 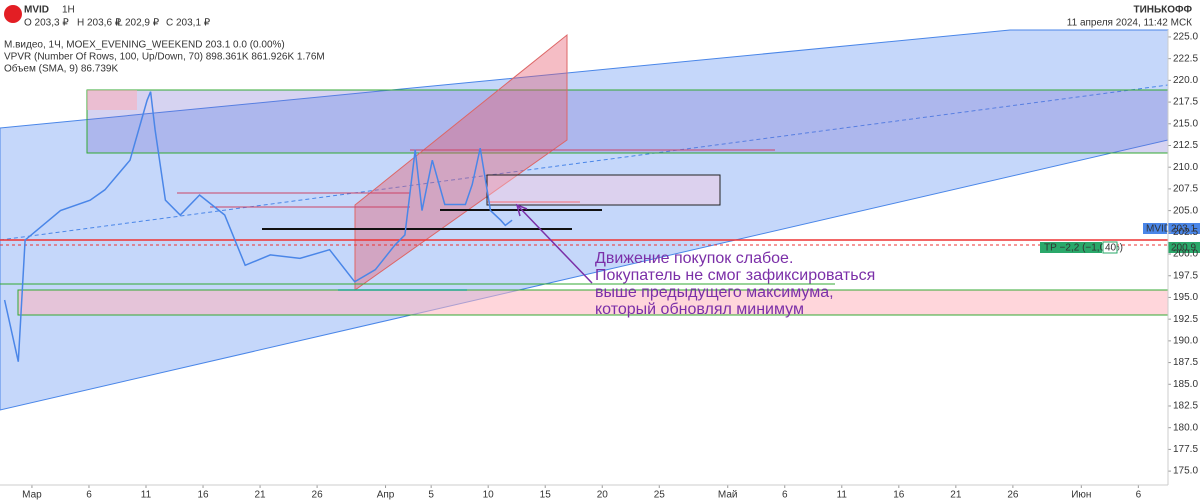 I want to click on x-tick-label: 25, so click(x=660, y=495).